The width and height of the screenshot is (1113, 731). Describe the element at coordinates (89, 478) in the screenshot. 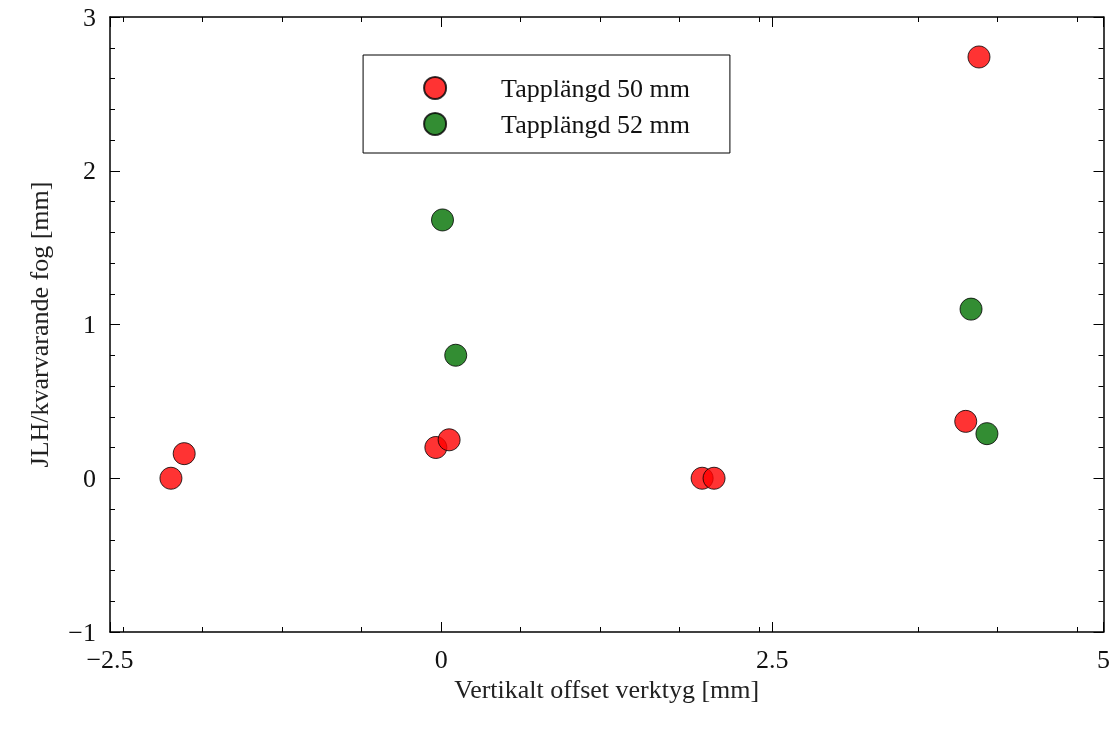

I see `y-tick-label: 0` at that location.